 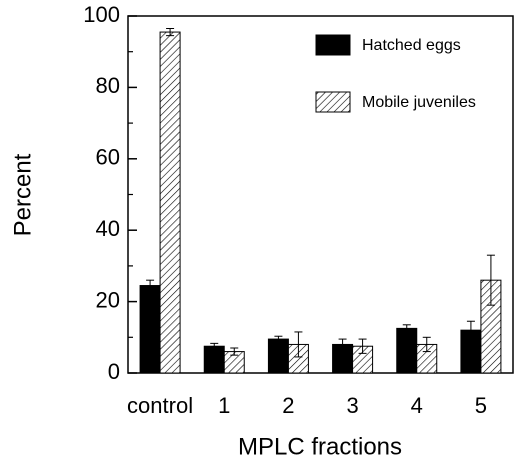 What do you see at coordinates (224, 405) in the screenshot?
I see `x-tick-label: 1` at bounding box center [224, 405].